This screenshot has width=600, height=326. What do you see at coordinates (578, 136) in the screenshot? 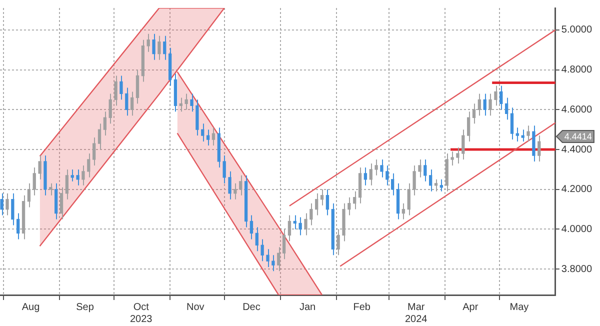
I see `text: 4.4414` at bounding box center [578, 136].